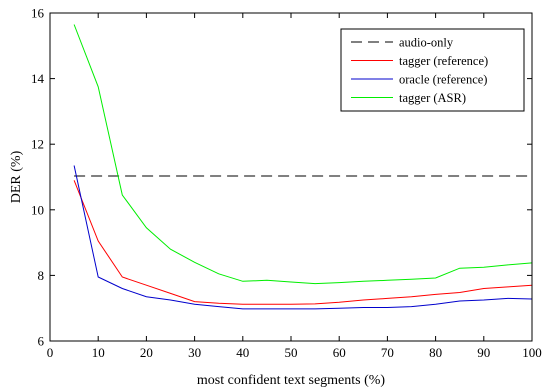 The image size is (542, 388). Describe the element at coordinates (432, 98) in the screenshot. I see `legend-label: tagger (ASR)` at that location.